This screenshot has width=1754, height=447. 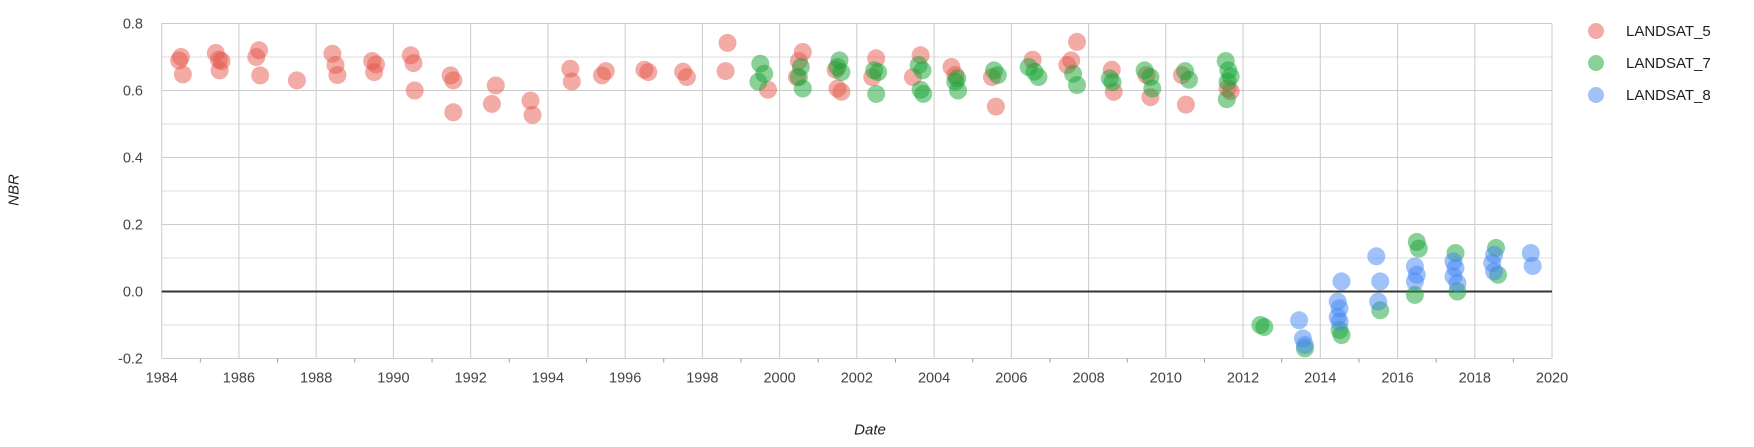 I want to click on landsat-7-swatch-icon, so click(x=1596, y=63).